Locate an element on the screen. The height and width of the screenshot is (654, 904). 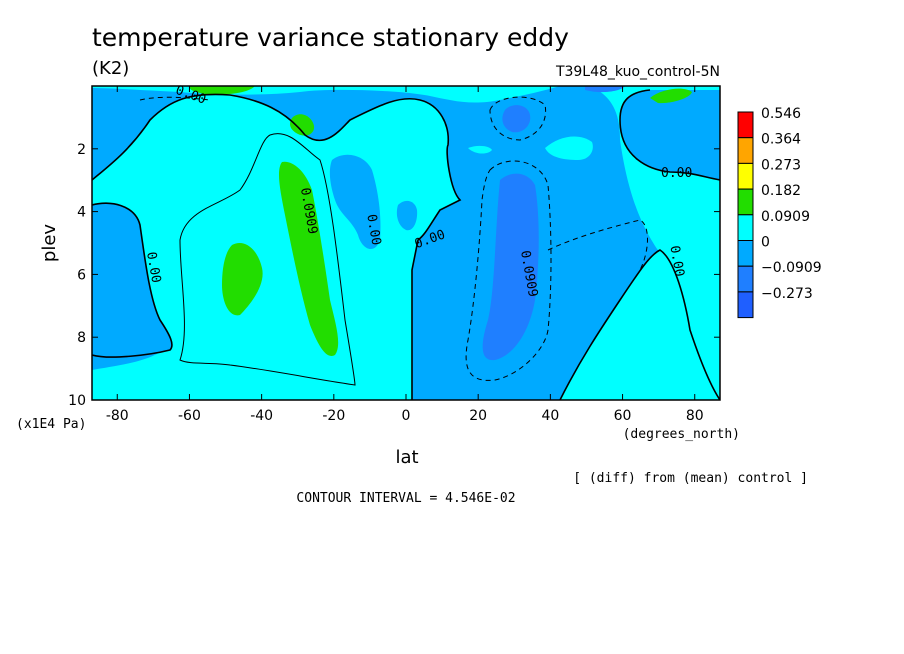
region-cyan-dot is located at coordinates (480, 149).